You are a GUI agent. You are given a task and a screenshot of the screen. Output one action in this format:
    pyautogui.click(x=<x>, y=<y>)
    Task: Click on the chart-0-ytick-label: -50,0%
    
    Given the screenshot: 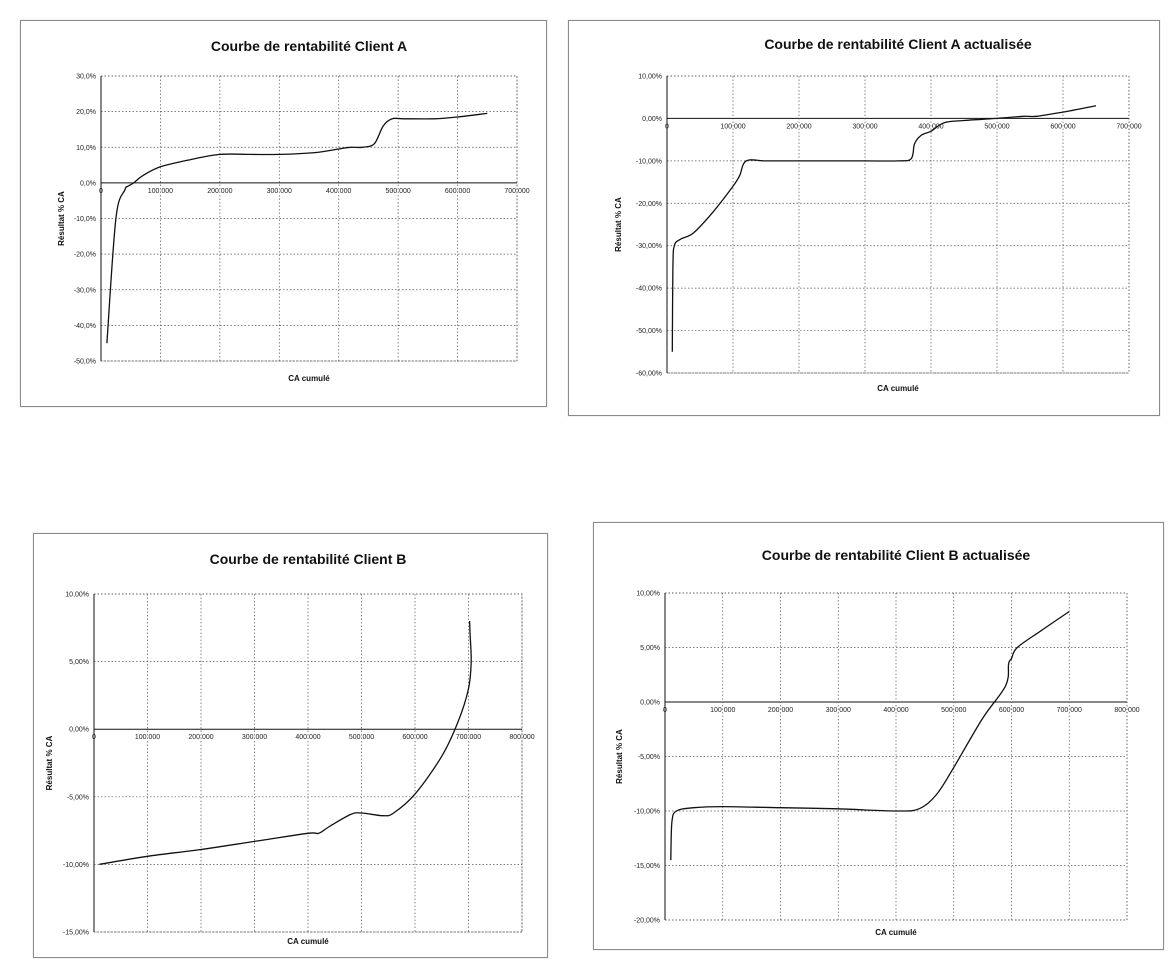 What is the action you would take?
    pyautogui.click(x=85, y=362)
    